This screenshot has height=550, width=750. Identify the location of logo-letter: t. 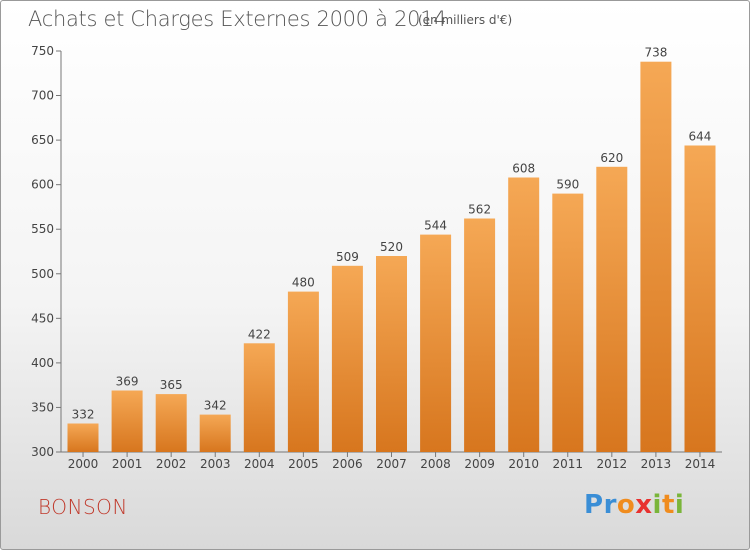
(668, 505).